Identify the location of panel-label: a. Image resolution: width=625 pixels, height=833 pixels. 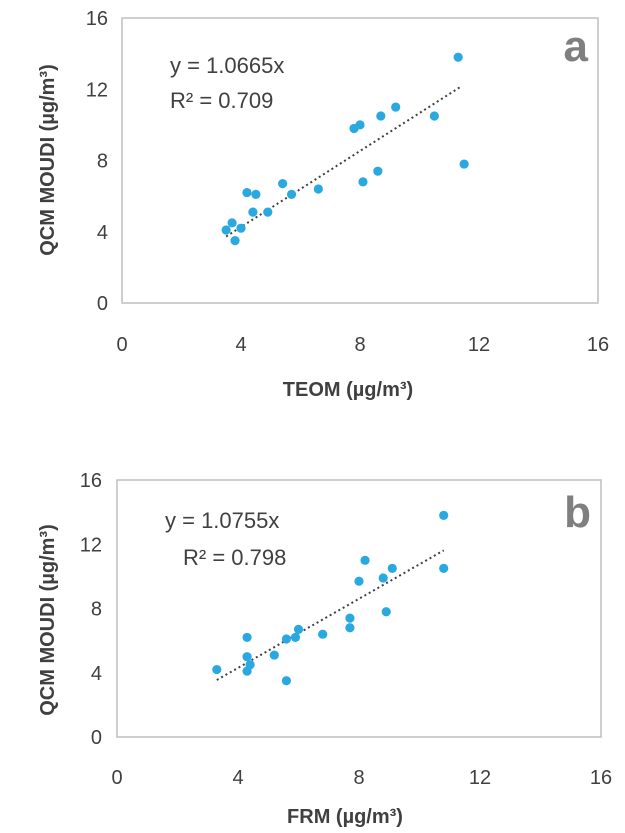
(576, 46).